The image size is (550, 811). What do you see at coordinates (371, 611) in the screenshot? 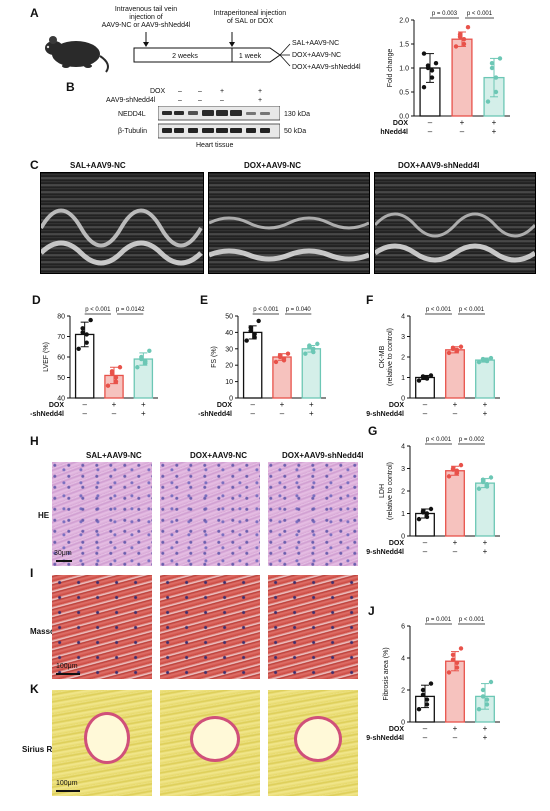
I see `panel-label-j: J` at bounding box center [371, 611].